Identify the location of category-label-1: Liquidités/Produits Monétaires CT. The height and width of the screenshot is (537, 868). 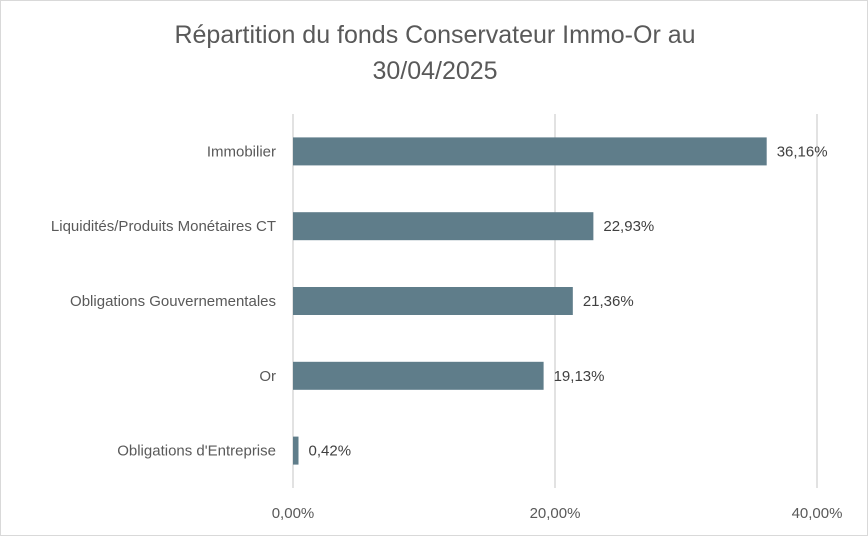
(163, 226).